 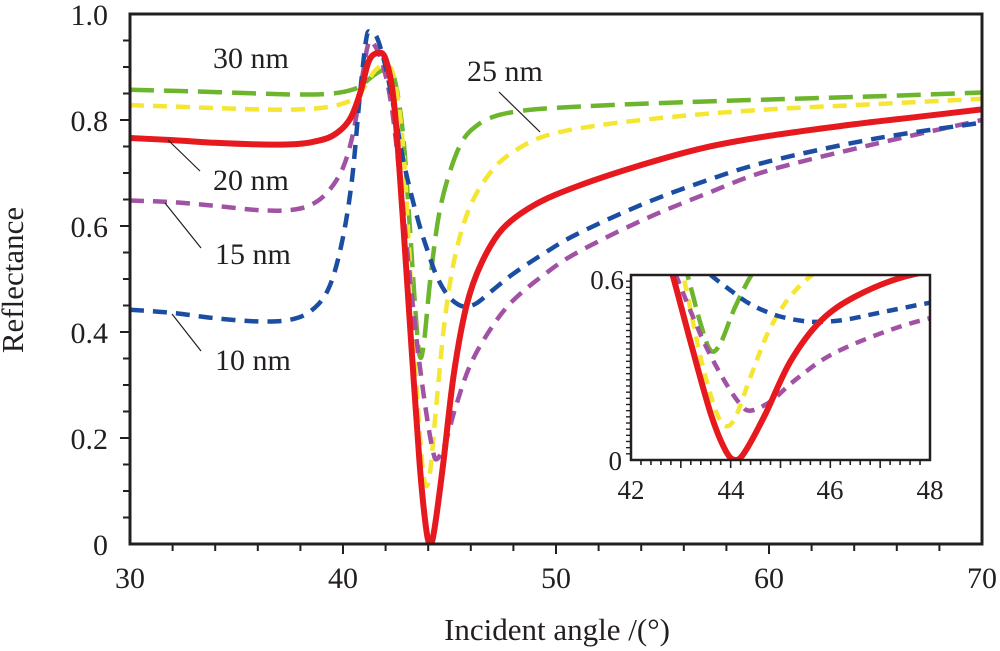 I want to click on inset-y-tick-label: 0.6, so click(x=607, y=280).